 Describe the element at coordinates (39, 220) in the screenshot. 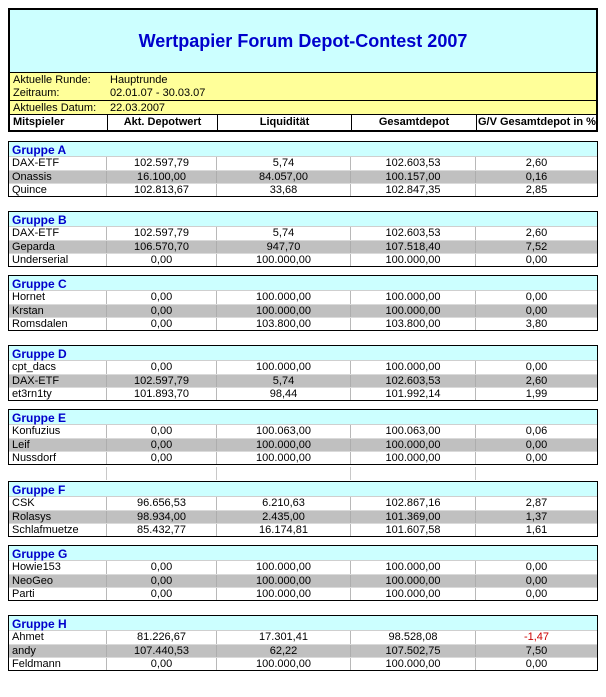

I see `group-name: Gruppe B` at that location.